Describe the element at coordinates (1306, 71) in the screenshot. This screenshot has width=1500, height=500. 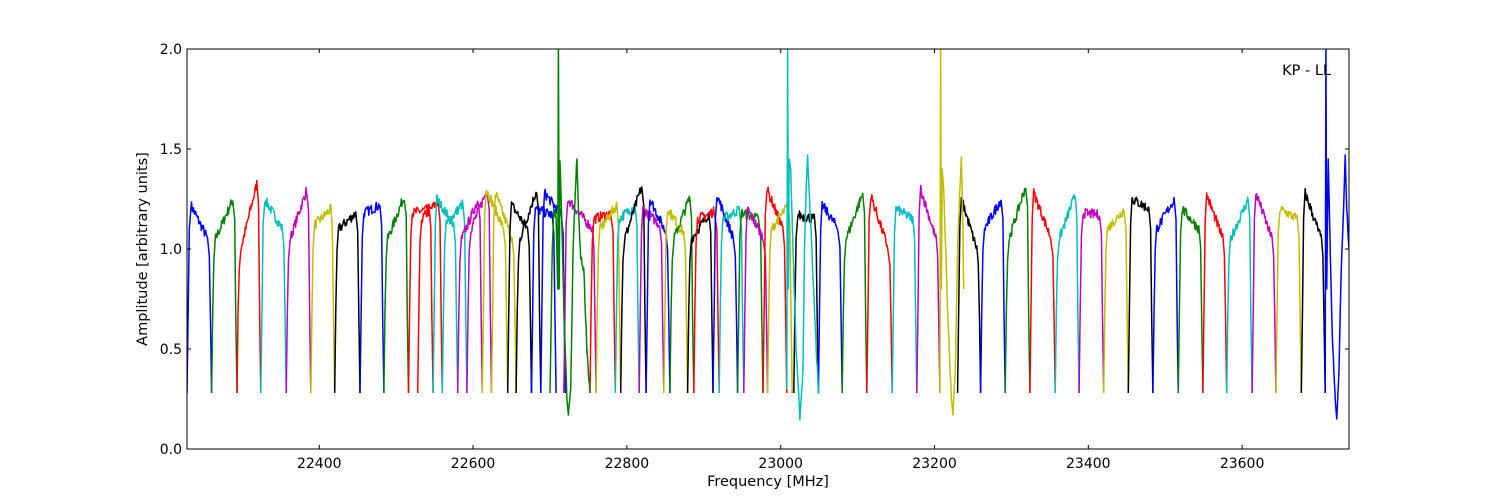
I see `annotation-label: KP - LL` at that location.